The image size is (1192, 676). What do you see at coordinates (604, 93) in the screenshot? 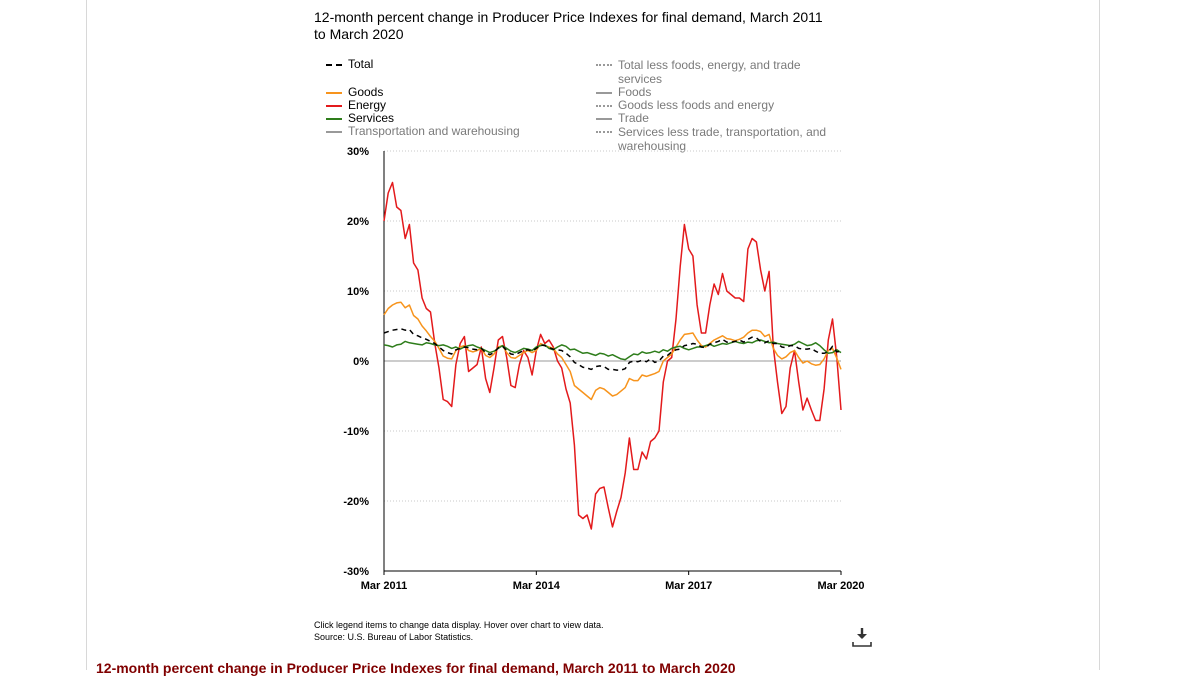
I see `legend-swatch-foods` at bounding box center [604, 93].